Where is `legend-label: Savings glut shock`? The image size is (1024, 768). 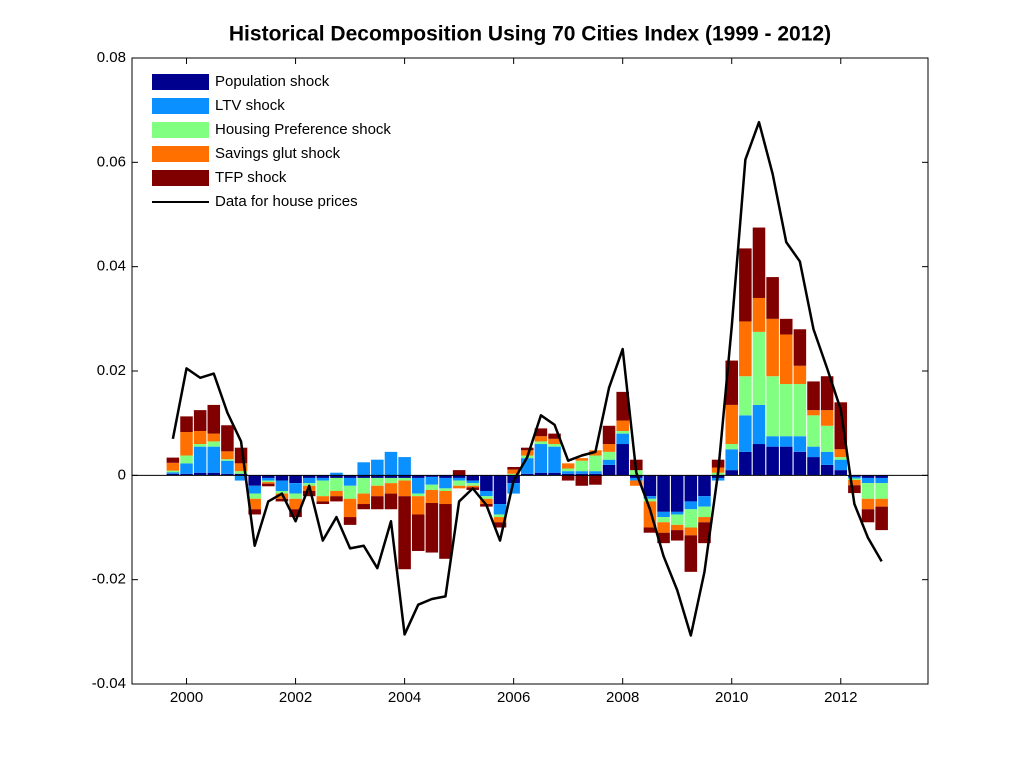 legend-label: Savings glut shock is located at coordinates (278, 153).